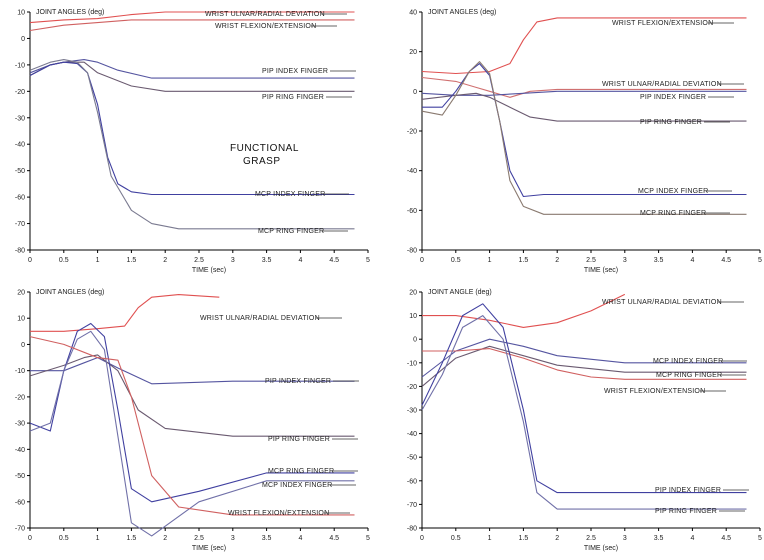  I want to click on x-tick-label: 2.5, so click(199, 538).